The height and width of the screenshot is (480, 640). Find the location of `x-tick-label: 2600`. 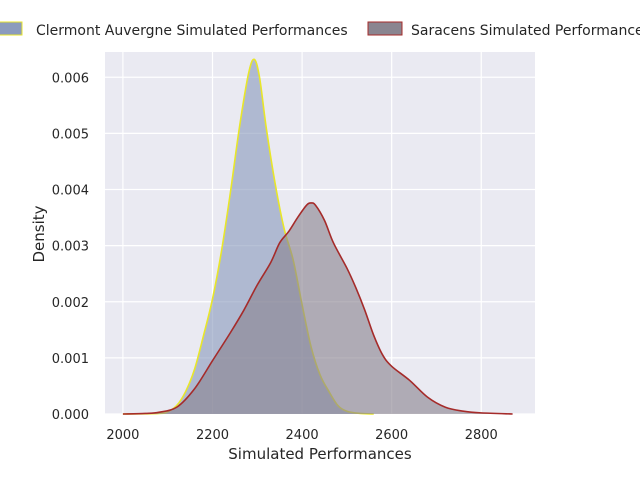

x-tick-label: 2600 is located at coordinates (391, 435).